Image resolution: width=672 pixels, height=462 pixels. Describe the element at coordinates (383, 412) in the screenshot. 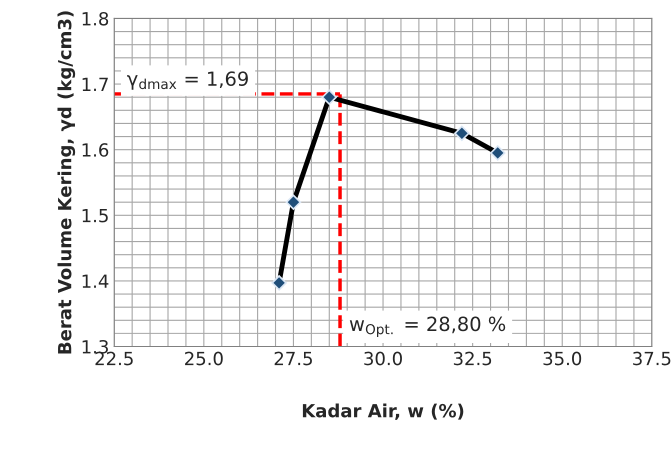

I see `x-axis-title: Kadar Air, w (%)` at that location.